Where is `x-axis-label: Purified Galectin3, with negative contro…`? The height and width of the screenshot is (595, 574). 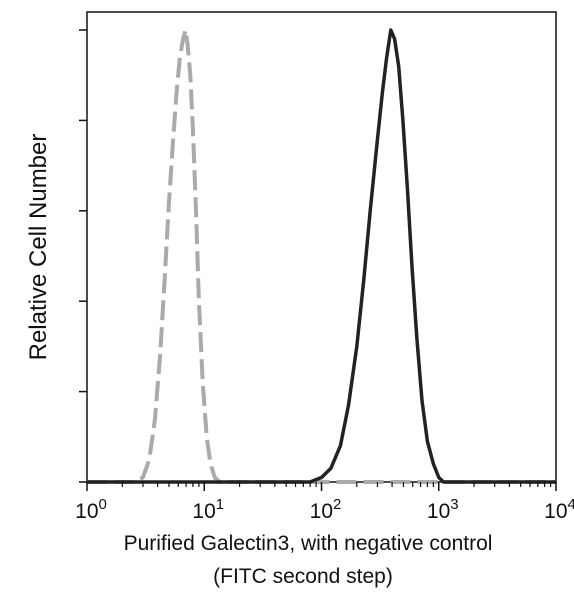 x-axis-label: Purified Galectin3, with negative contro… is located at coordinates (308, 543).